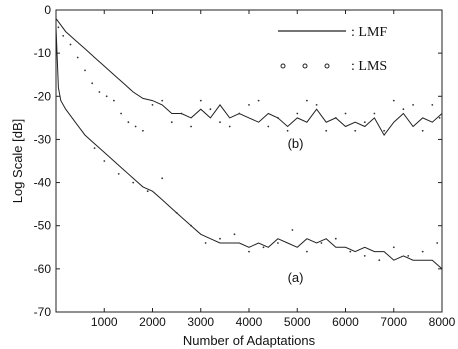 Image resolution: width=458 pixels, height=349 pixels. I want to click on x-tick-label-2: 3000, so click(200, 322).